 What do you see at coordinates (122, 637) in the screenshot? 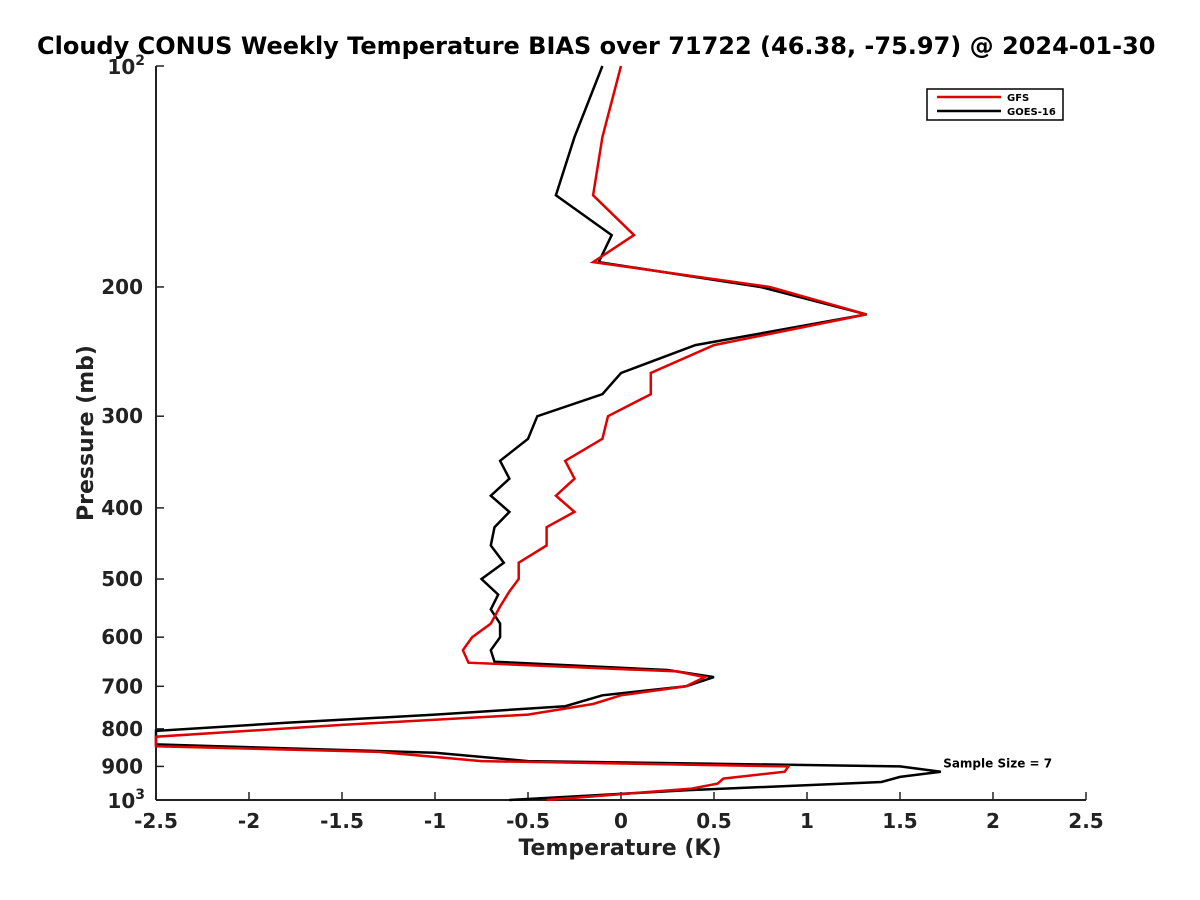
I see `y-tick-label: 600` at bounding box center [122, 637].